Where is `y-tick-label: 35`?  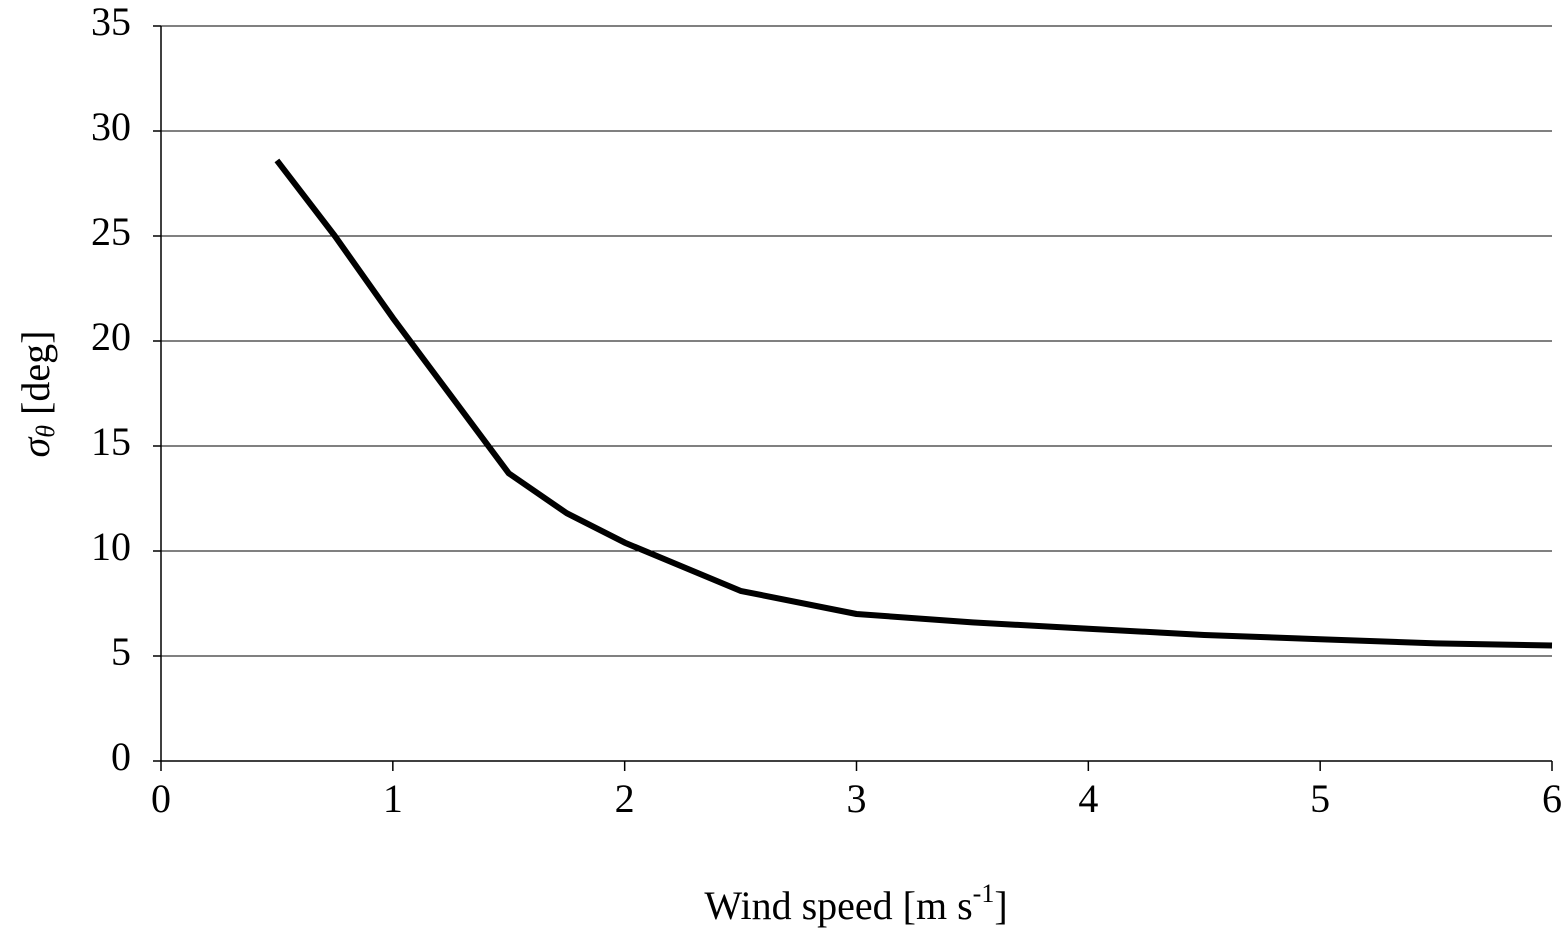 y-tick-label: 35 is located at coordinates (111, 22).